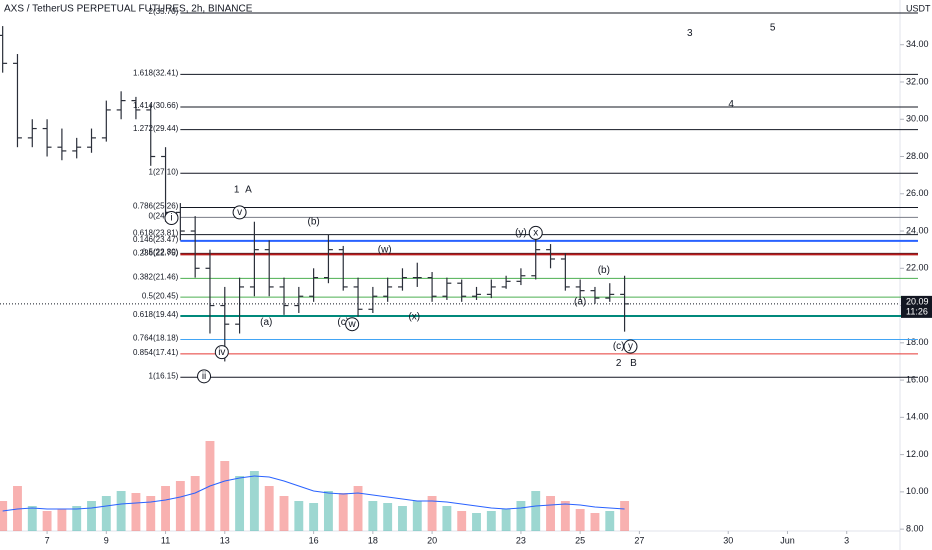  What do you see at coordinates (373, 540) in the screenshot?
I see `x-tick-label: 18` at bounding box center [373, 540].